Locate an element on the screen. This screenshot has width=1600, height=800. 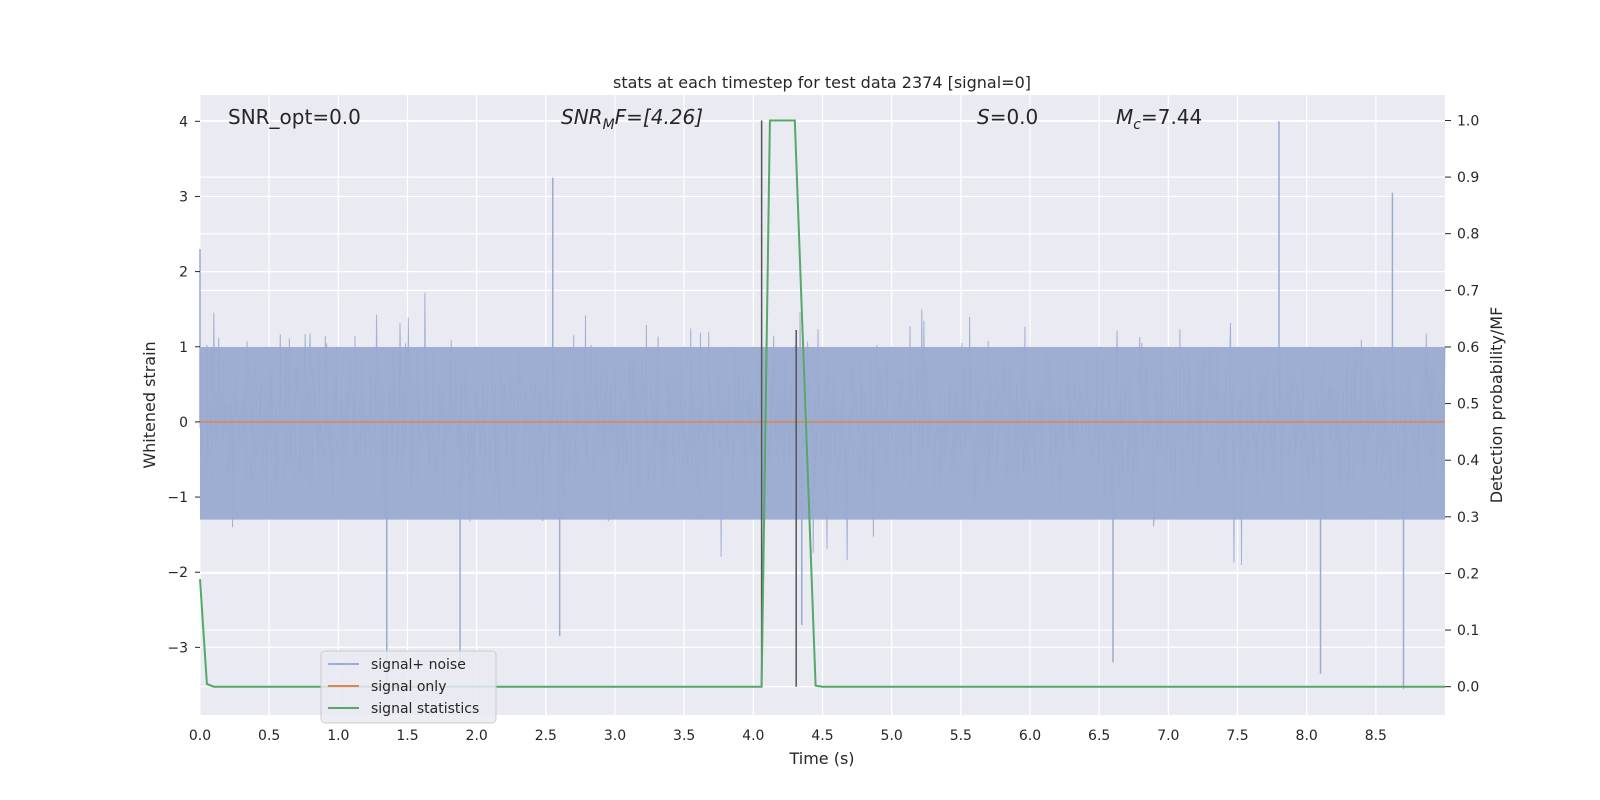
x-tick-label: 6.0 is located at coordinates (1030, 736).